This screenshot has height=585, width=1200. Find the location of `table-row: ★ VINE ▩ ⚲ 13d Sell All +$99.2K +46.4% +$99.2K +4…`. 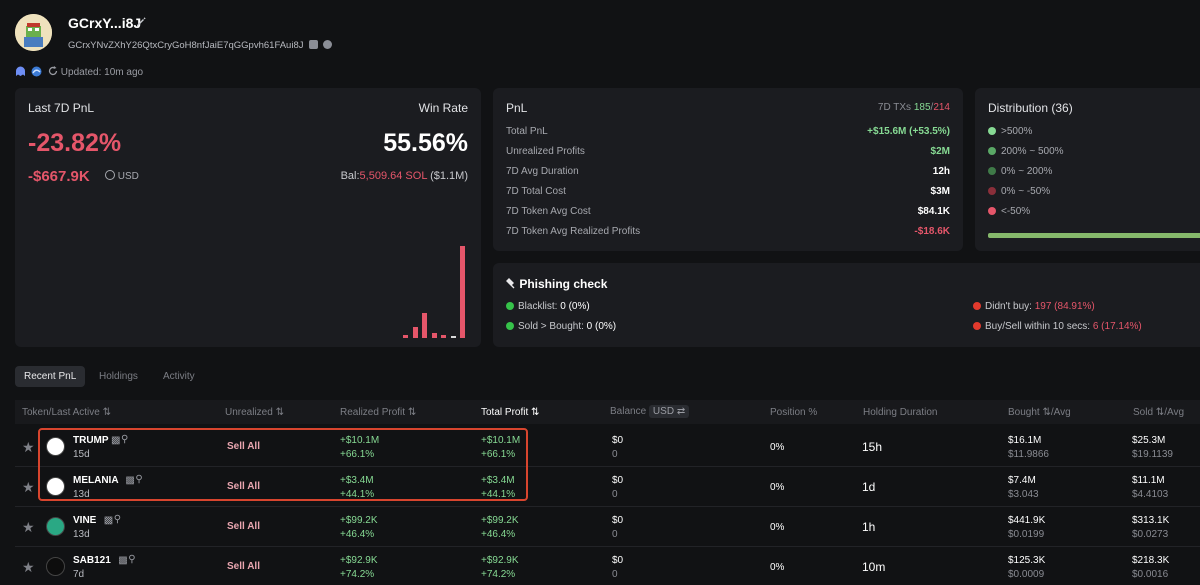

table-row: ★ VINE ▩ ⚲ 13d Sell All +$99.2K +46.4% +$99.2K +4… is located at coordinates (607, 527).